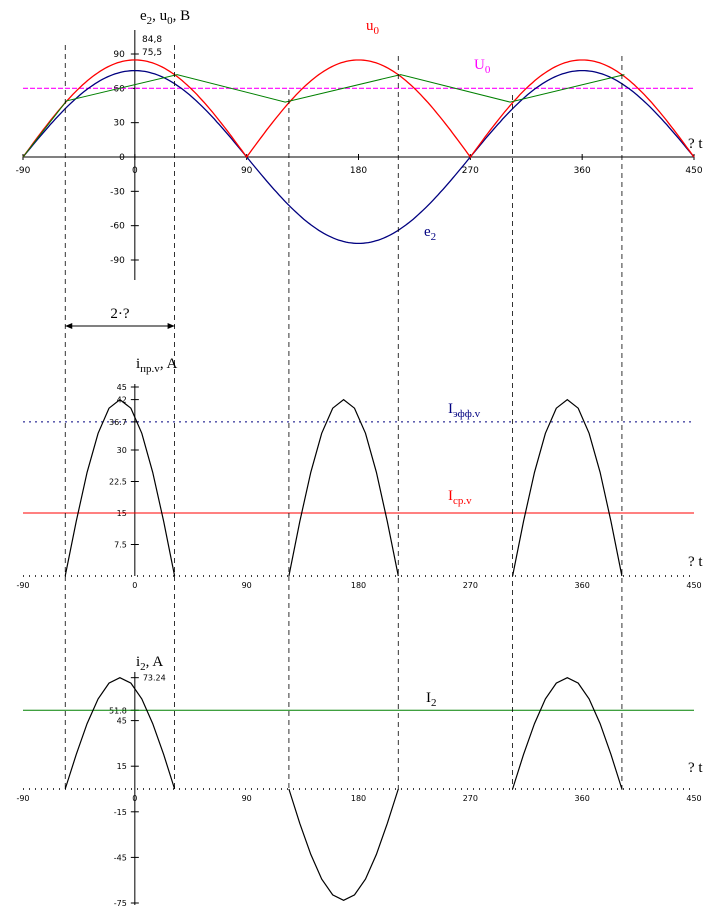 The width and height of the screenshot is (720, 910). What do you see at coordinates (470, 171) in the screenshot?
I see `x-tick-label-1: 270` at bounding box center [470, 171].